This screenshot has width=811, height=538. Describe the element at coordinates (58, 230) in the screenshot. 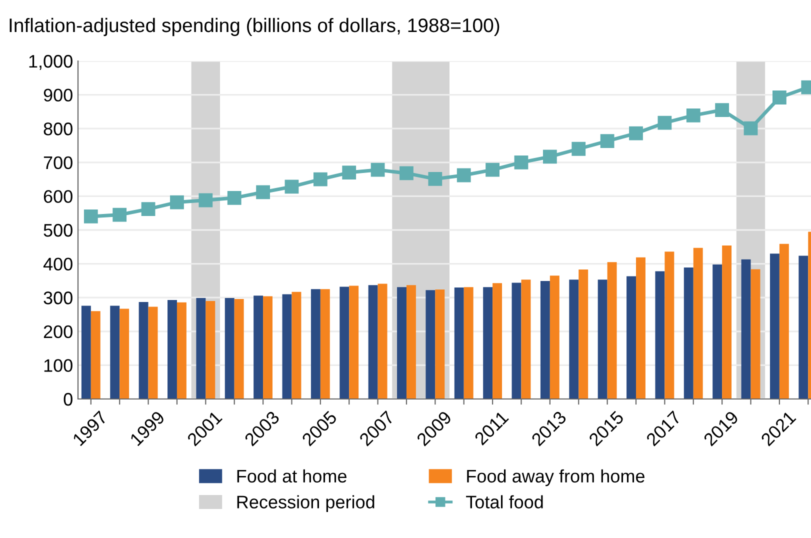

I see `y-tick-label: 500` at that location.